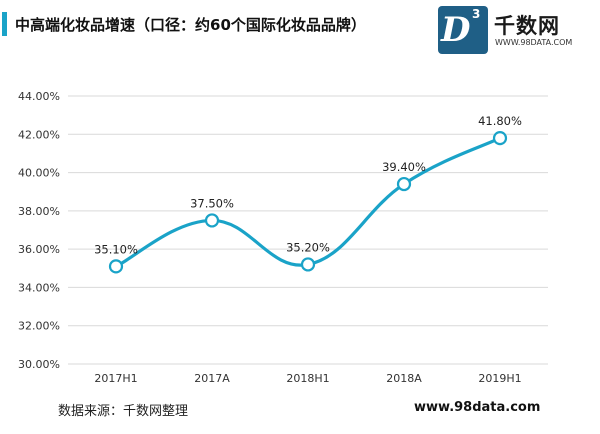 This screenshot has height=434, width=600. Describe the element at coordinates (39, 134) in the screenshot. I see `y-tick-label: 42.00%` at that location.